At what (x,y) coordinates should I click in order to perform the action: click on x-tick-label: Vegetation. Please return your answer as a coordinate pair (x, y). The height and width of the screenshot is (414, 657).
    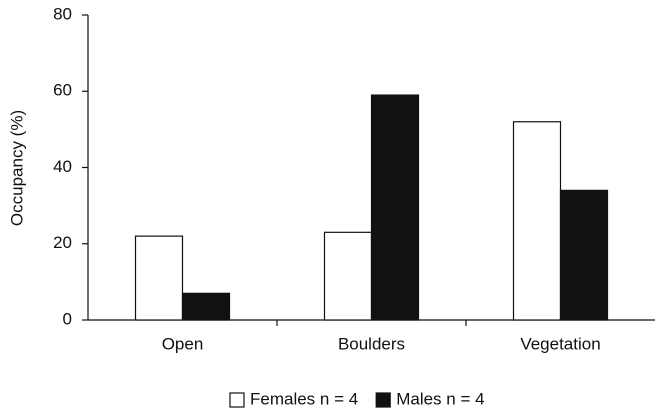
    Looking at the image, I should click on (560, 343).